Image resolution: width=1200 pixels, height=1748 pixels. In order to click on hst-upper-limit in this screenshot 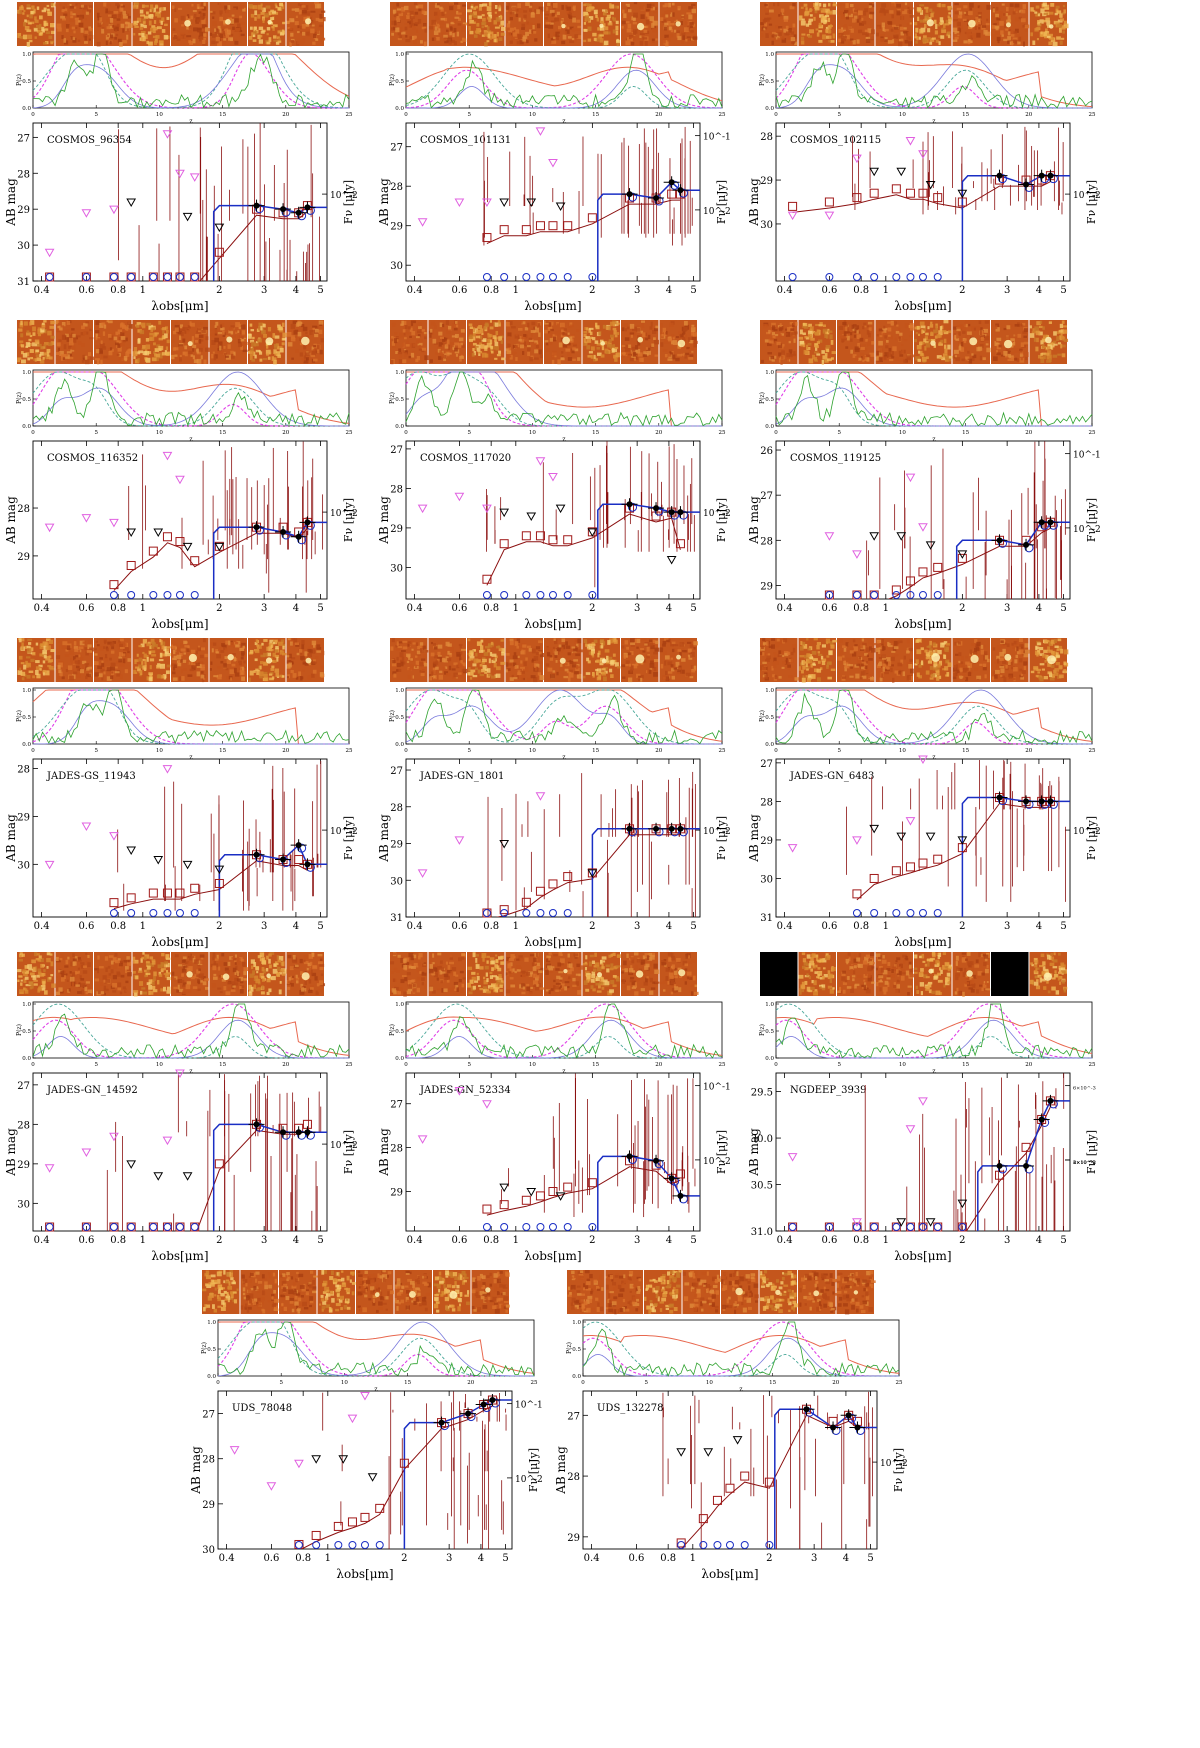, I will do `click(422, 509)`.